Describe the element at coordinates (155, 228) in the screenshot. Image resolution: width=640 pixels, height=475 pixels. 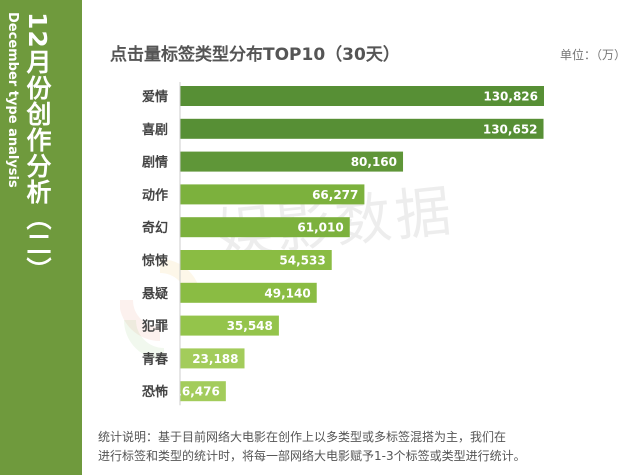
I see `category-label: 奇幻` at that location.